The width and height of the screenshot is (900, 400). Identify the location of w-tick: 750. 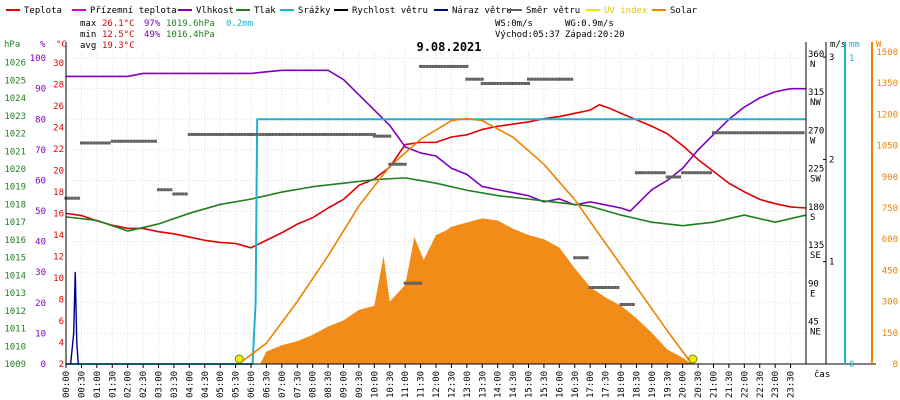
(890, 209).